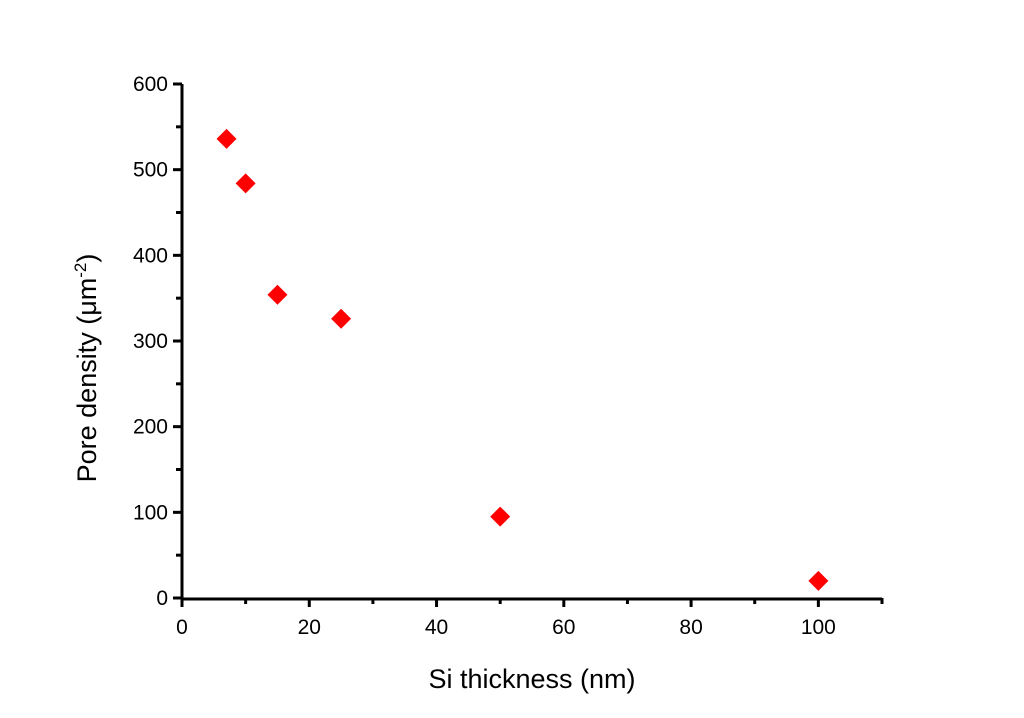  I want to click on x-axis-title: Si thickness (nm), so click(531, 679).